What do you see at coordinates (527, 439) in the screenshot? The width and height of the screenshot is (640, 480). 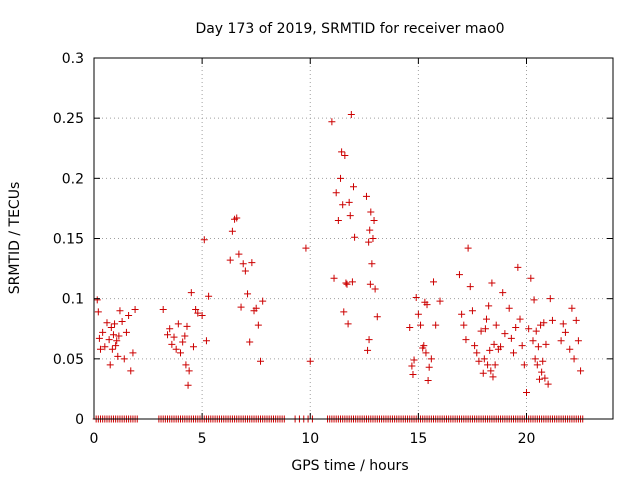 I see `x-tick-label: 20` at bounding box center [527, 439].